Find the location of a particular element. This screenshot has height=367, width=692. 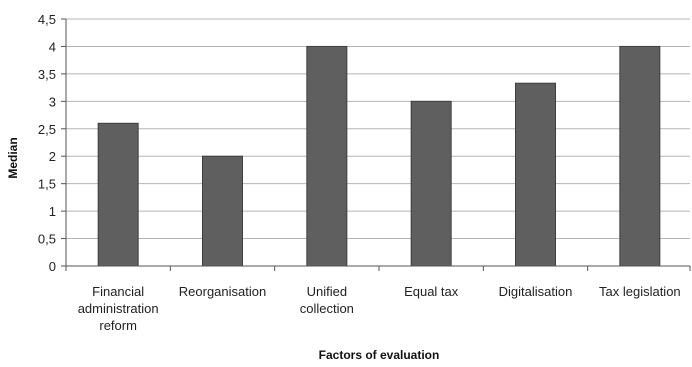

x-tick-label: Reorganisation is located at coordinates (222, 291).